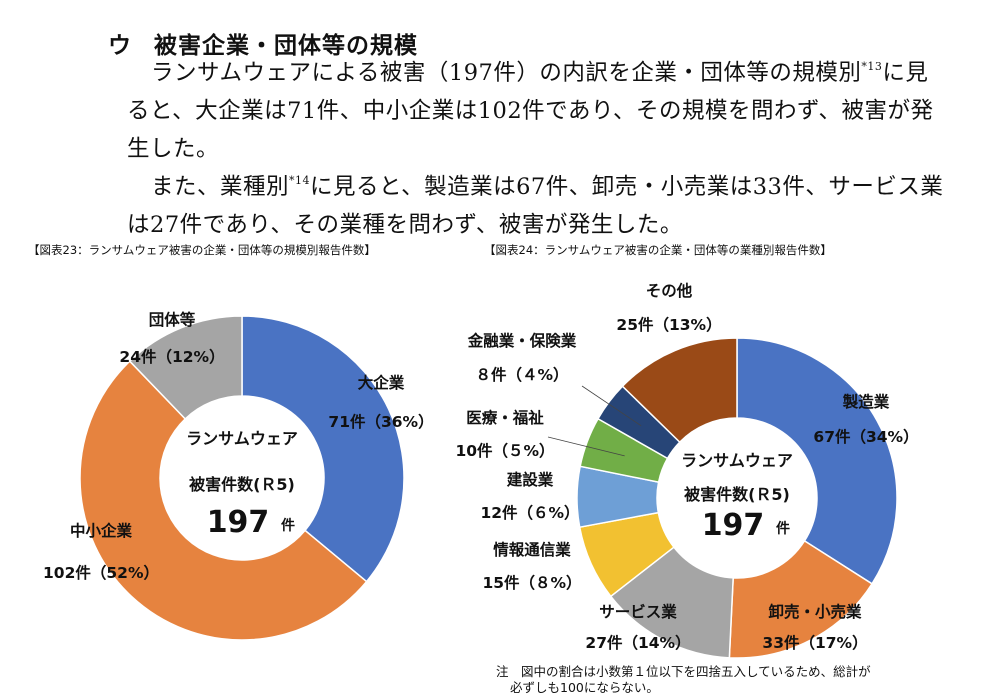 The width and height of the screenshot is (1000, 700). I want to click on slice-label-1-6: 金融業・保険業, so click(522, 340).